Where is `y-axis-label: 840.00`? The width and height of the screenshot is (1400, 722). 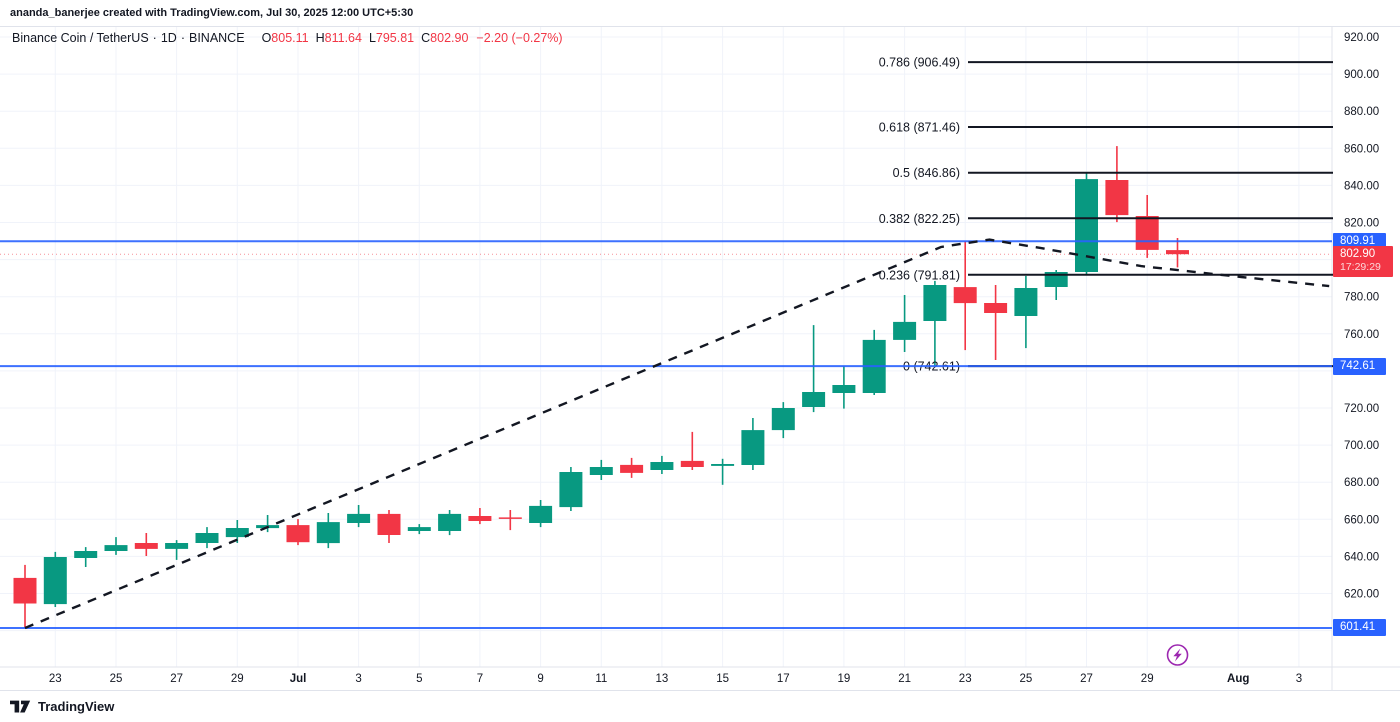 y-axis-label: 840.00 is located at coordinates (1361, 186).